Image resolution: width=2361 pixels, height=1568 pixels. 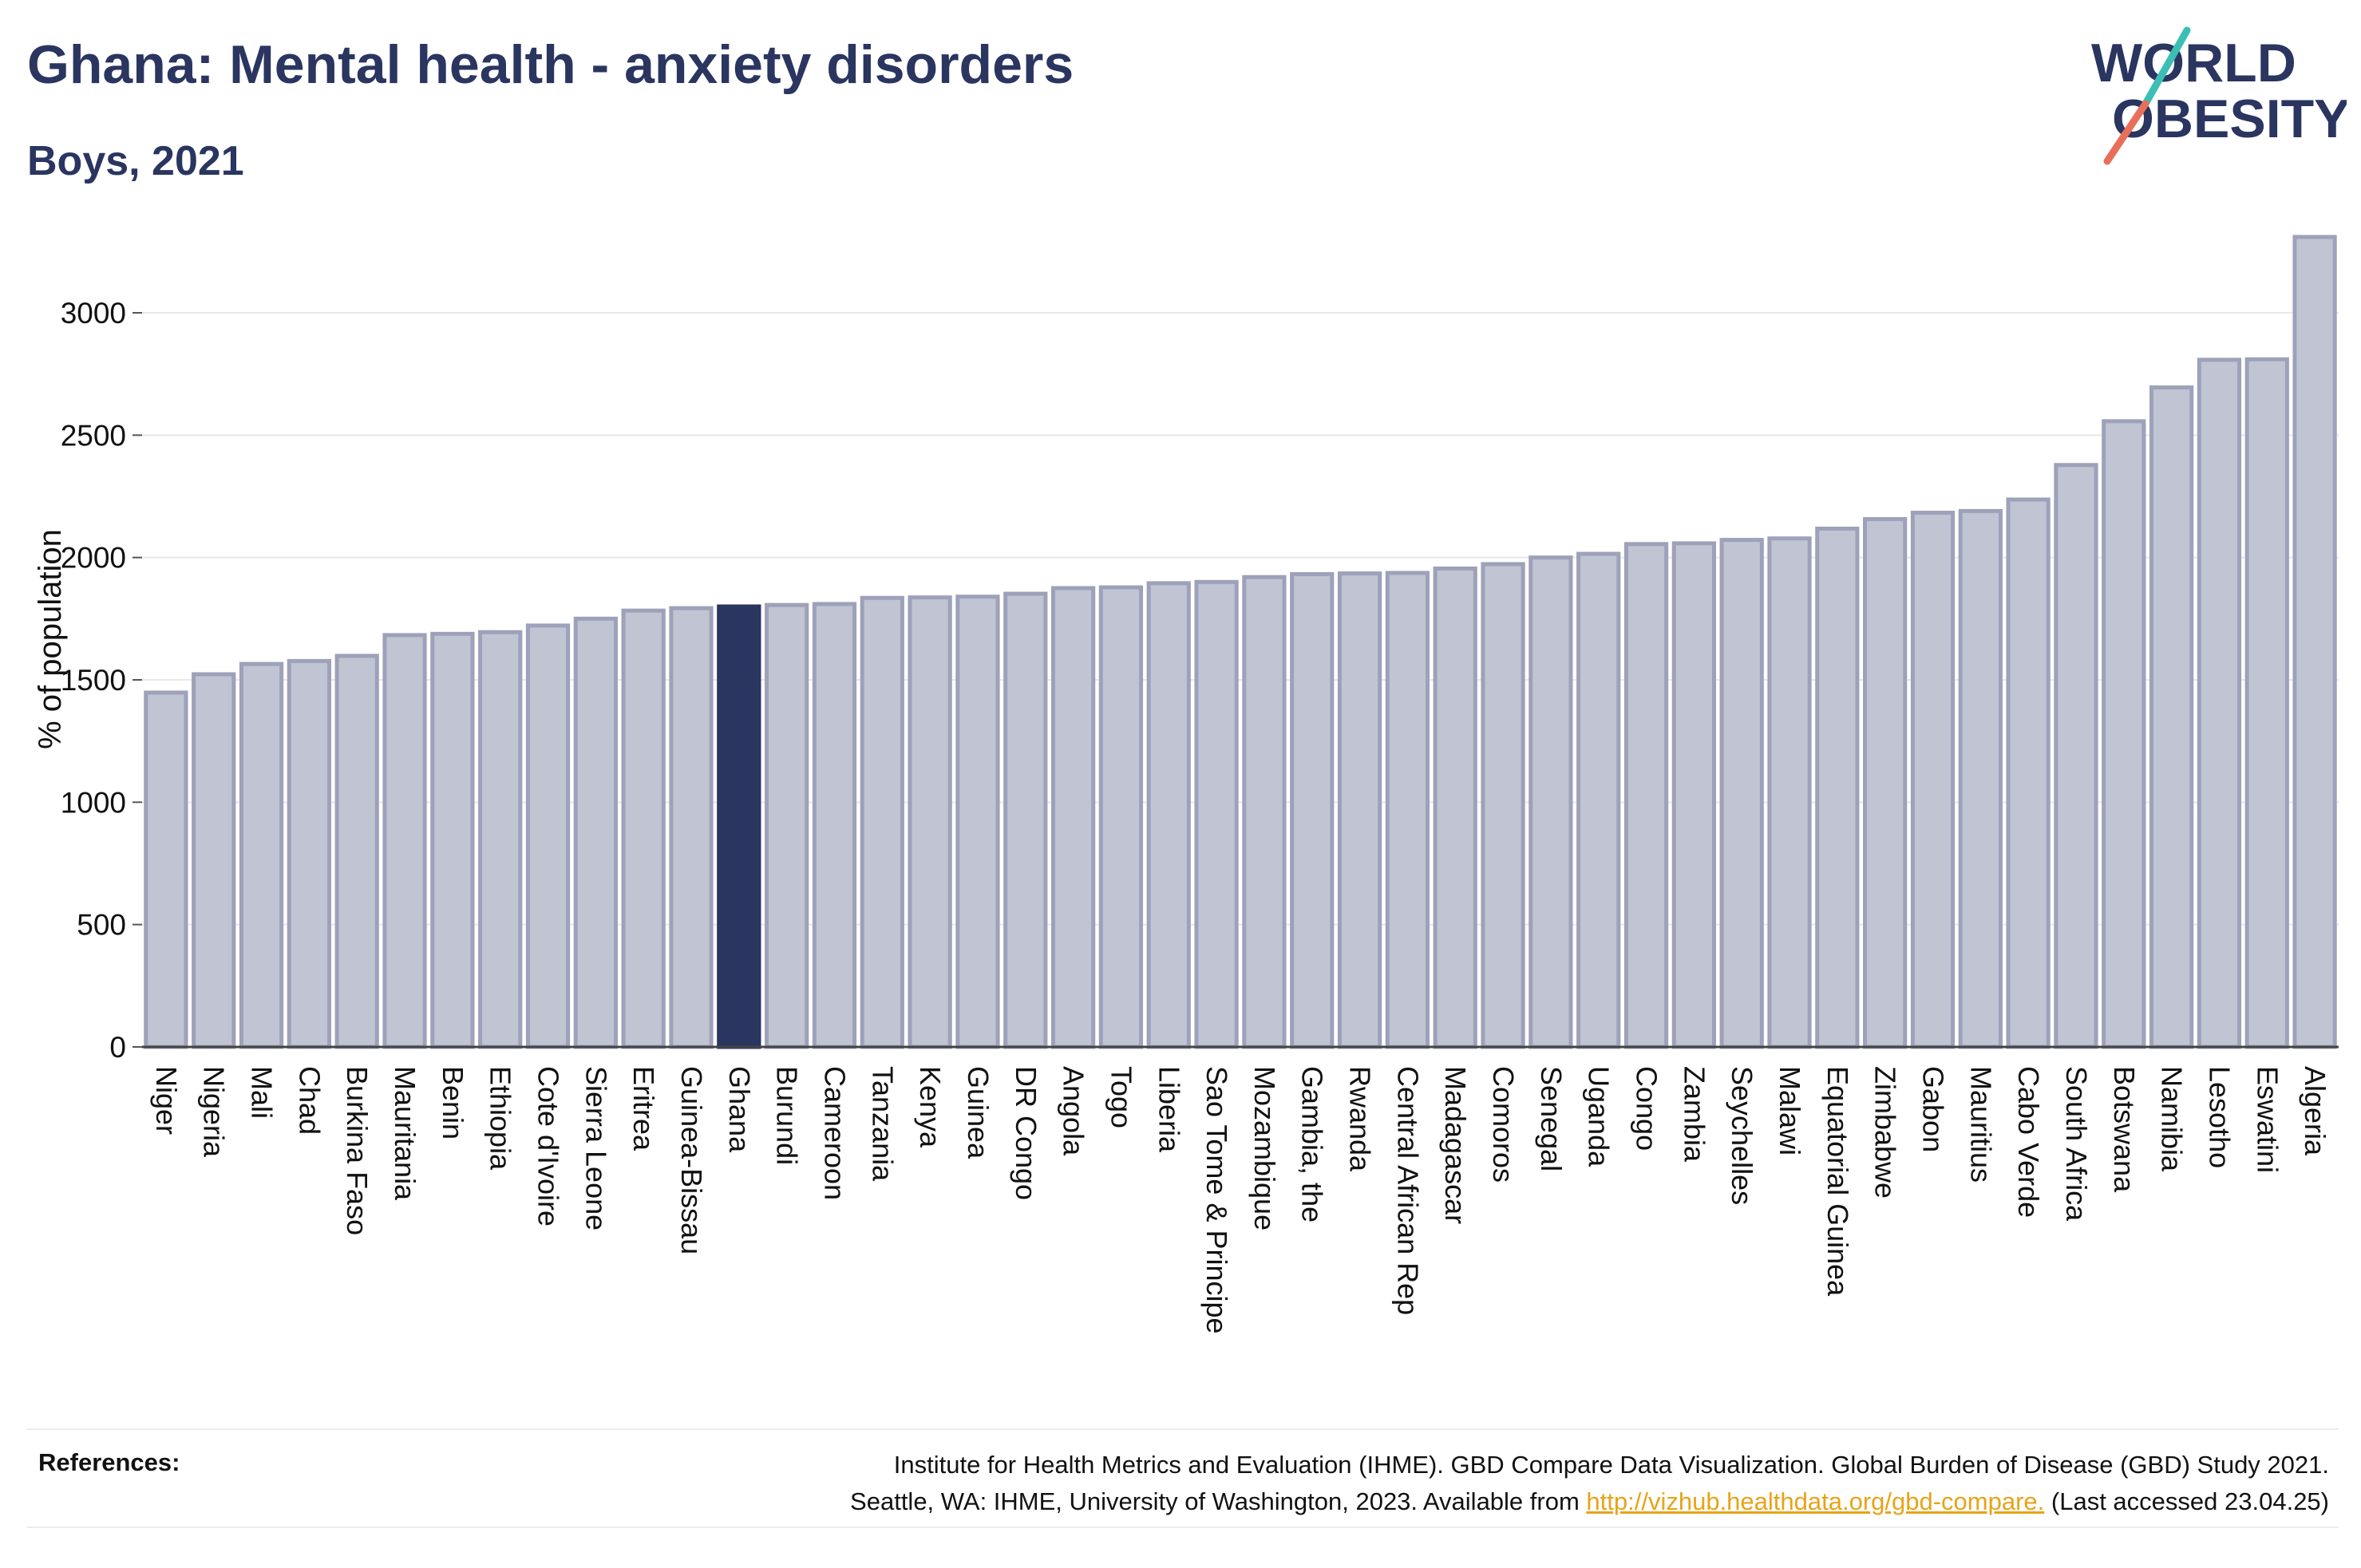 I want to click on y-axis-ticks: 0 500 1000 1500 2000 2500 3000, so click(x=101, y=680).